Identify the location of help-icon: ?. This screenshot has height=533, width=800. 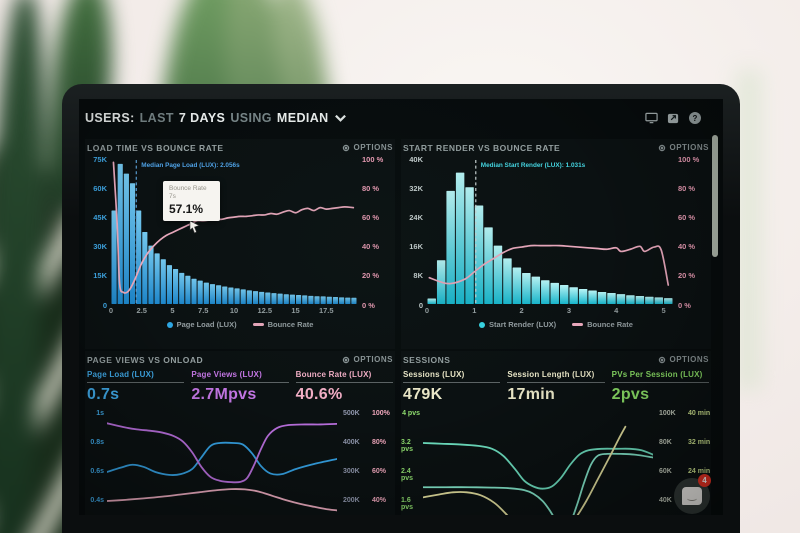
(695, 118).